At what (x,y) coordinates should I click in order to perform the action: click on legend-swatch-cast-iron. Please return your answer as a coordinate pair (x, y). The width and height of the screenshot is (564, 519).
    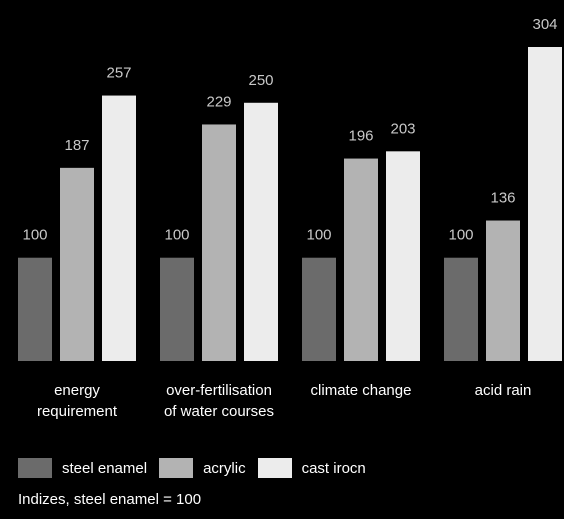
    Looking at the image, I should click on (274, 468).